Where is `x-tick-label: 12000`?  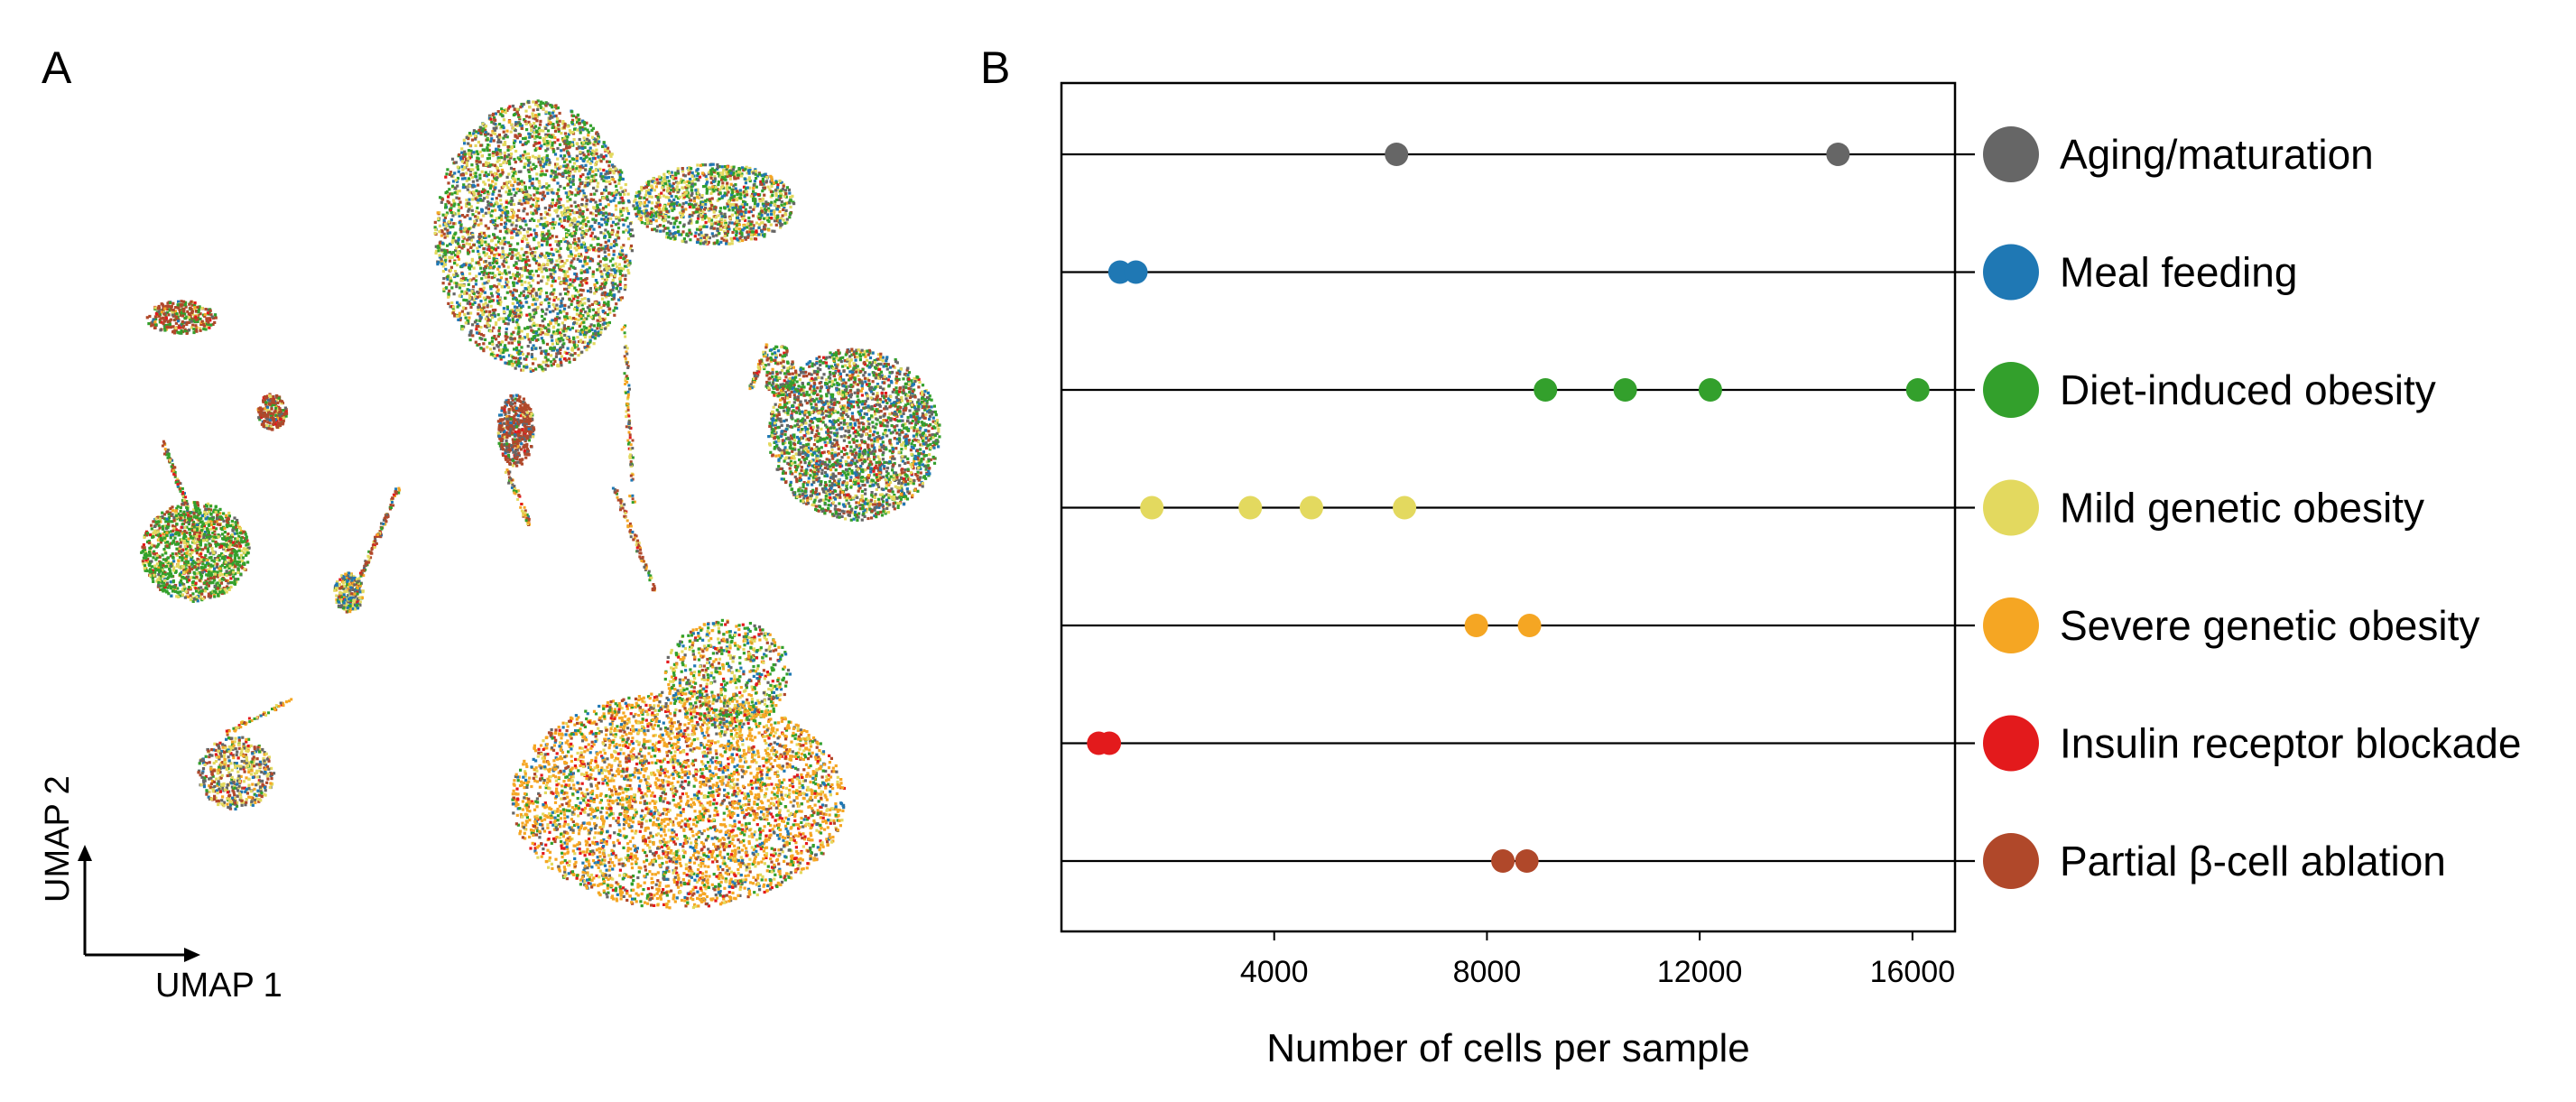 x-tick-label: 12000 is located at coordinates (1700, 972).